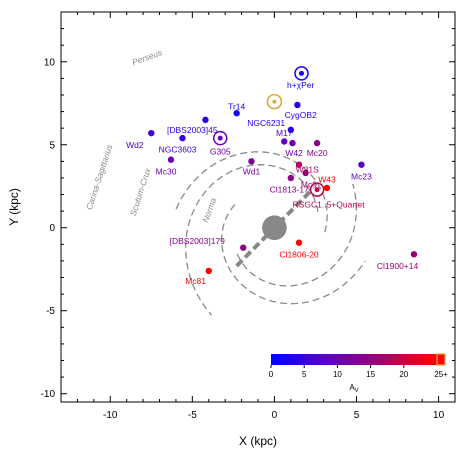 The image size is (463, 463). What do you see at coordinates (140, 191) in the screenshot?
I see `arm-label: Scutum-Crux` at bounding box center [140, 191].